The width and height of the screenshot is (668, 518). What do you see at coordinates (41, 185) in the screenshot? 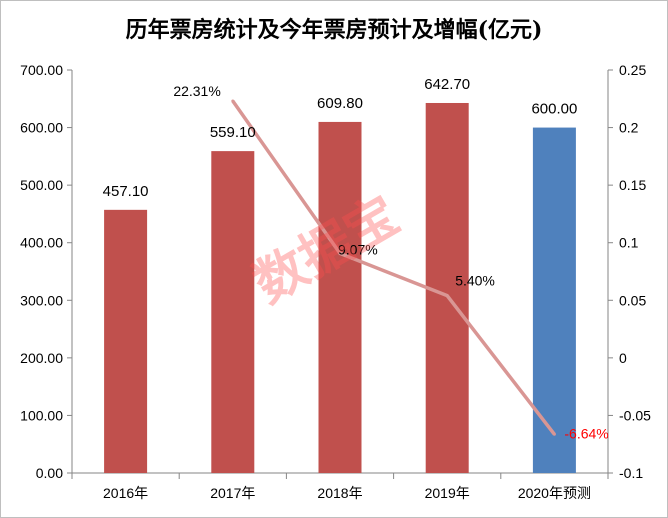
I see `left-tick-label: 500.00` at bounding box center [41, 185].